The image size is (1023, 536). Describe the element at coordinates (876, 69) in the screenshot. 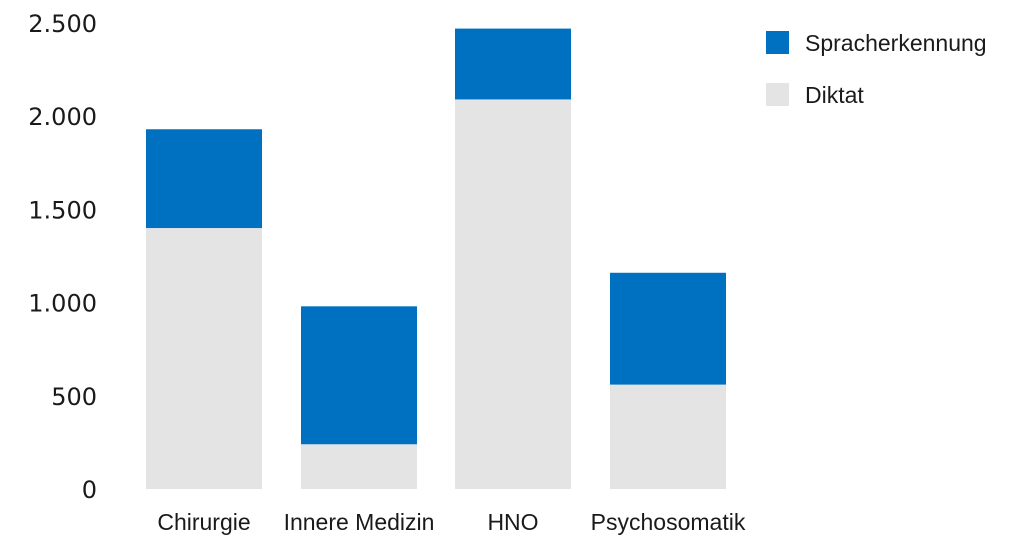

I see `legend: Spracherkennung Diktat` at that location.